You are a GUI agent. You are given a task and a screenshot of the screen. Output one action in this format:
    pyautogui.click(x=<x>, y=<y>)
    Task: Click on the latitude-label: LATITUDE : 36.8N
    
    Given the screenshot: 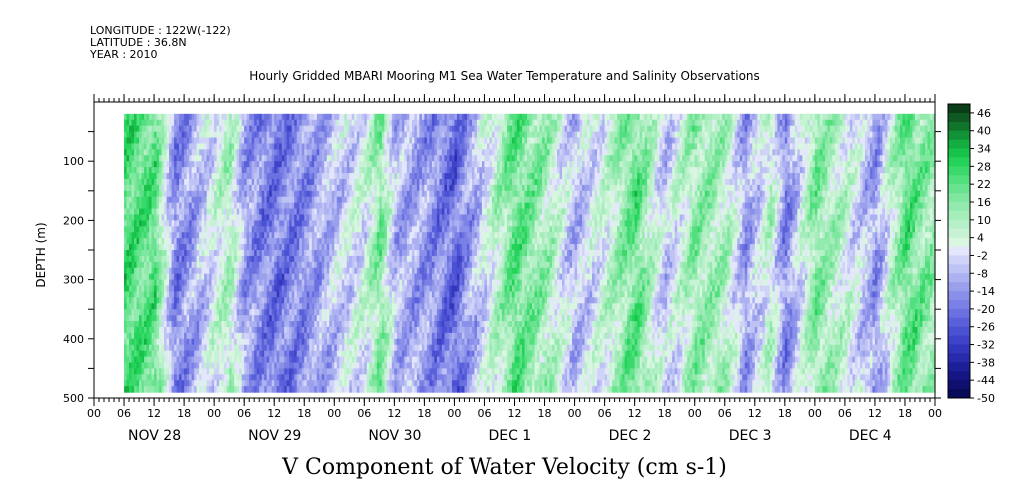 What is the action you would take?
    pyautogui.click(x=138, y=42)
    